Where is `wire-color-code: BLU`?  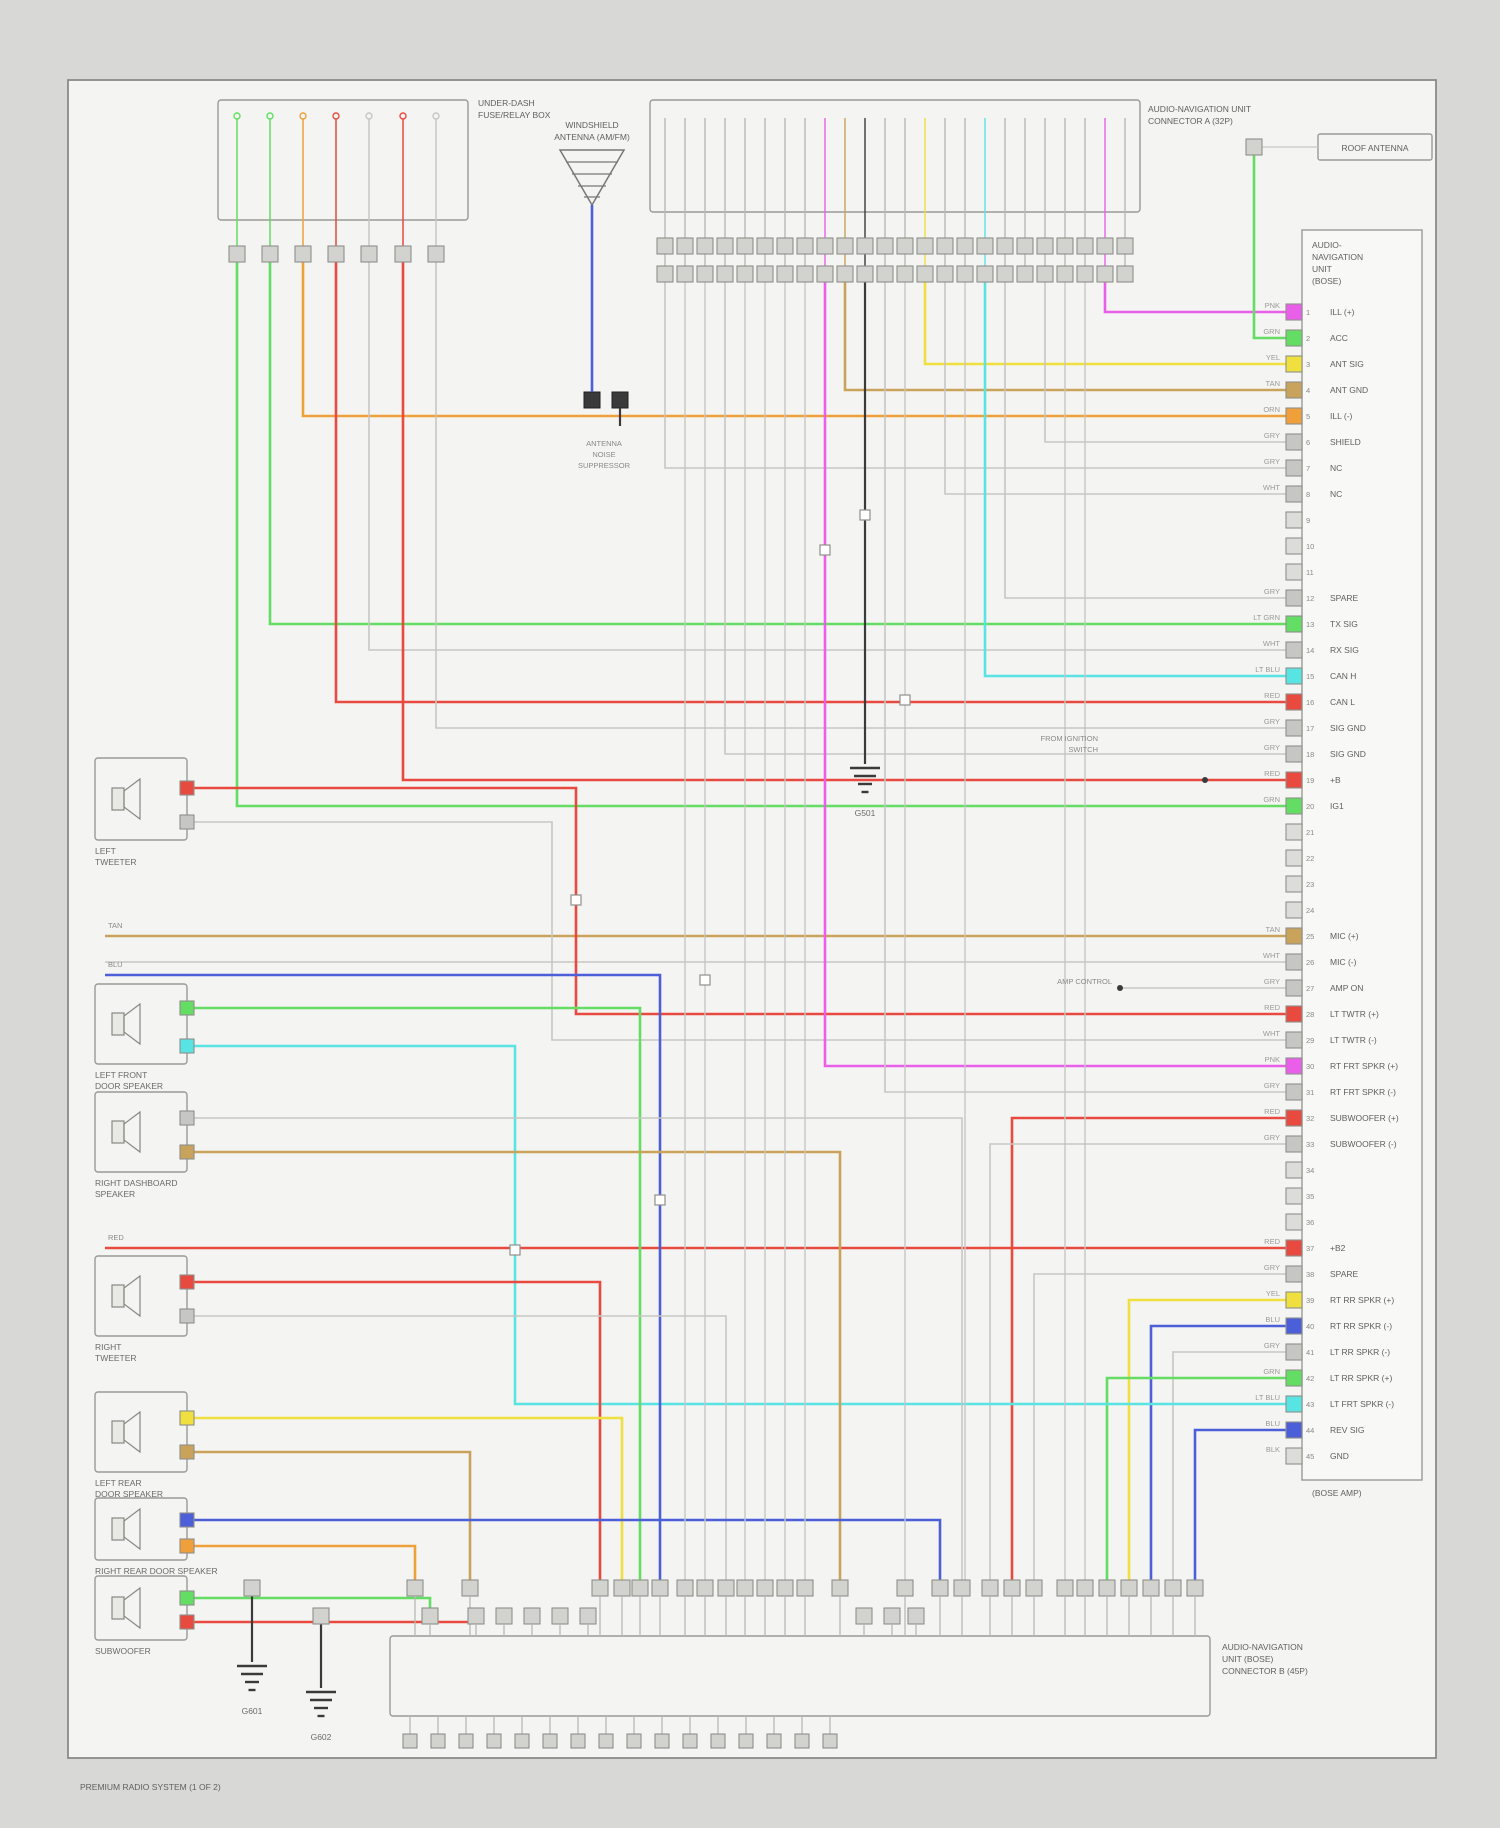 wire-color-code: BLU is located at coordinates (1272, 1423).